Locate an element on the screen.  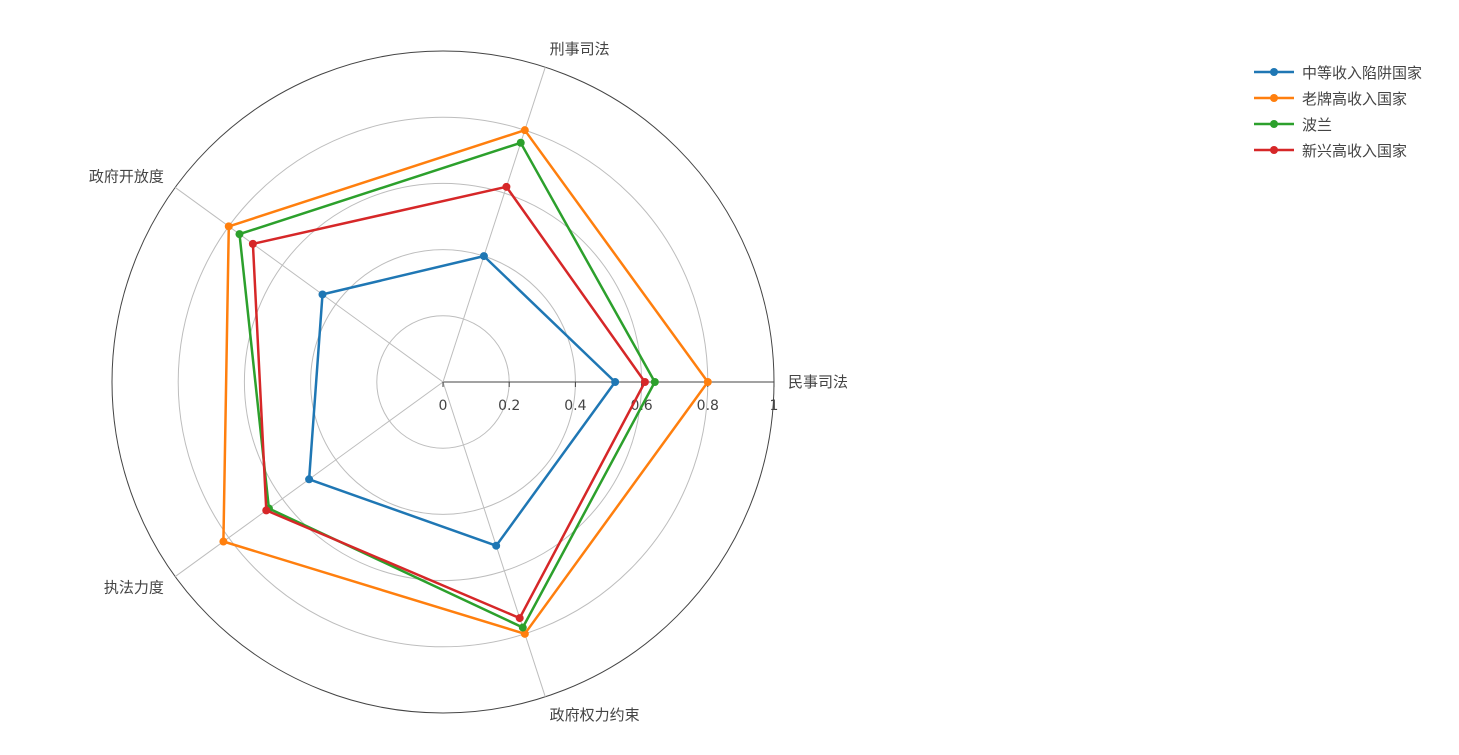
spoke-政府开放度 is located at coordinates (309, 285).